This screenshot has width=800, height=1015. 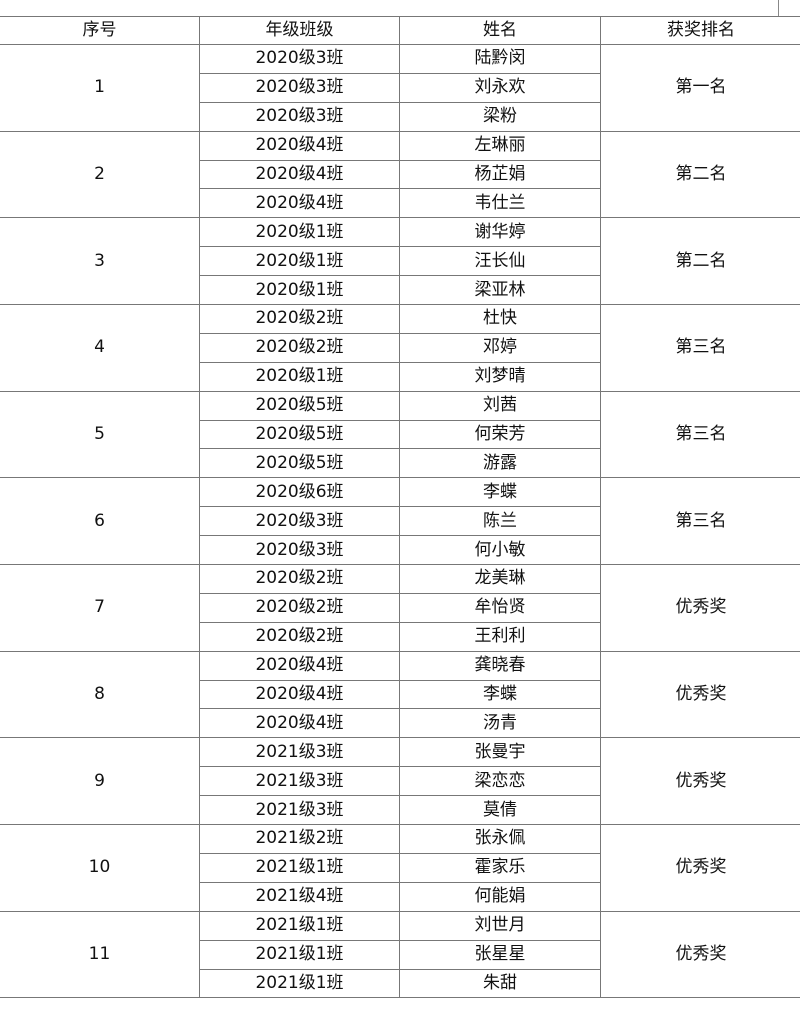 What do you see at coordinates (500, 579) in the screenshot?
I see `name-cell: 龙美琳` at bounding box center [500, 579].